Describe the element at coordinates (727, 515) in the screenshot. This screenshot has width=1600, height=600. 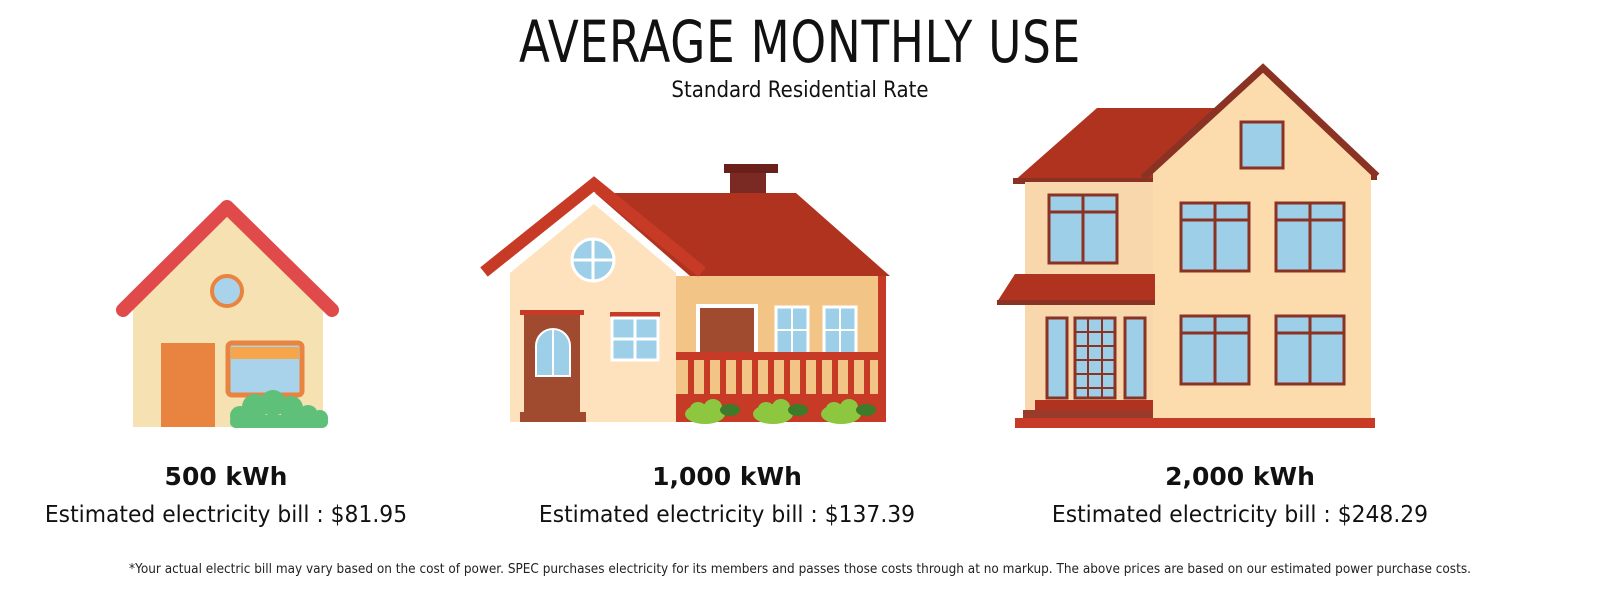
I see `tier-2-bill: Estimated electricity bill : $137.39` at that location.